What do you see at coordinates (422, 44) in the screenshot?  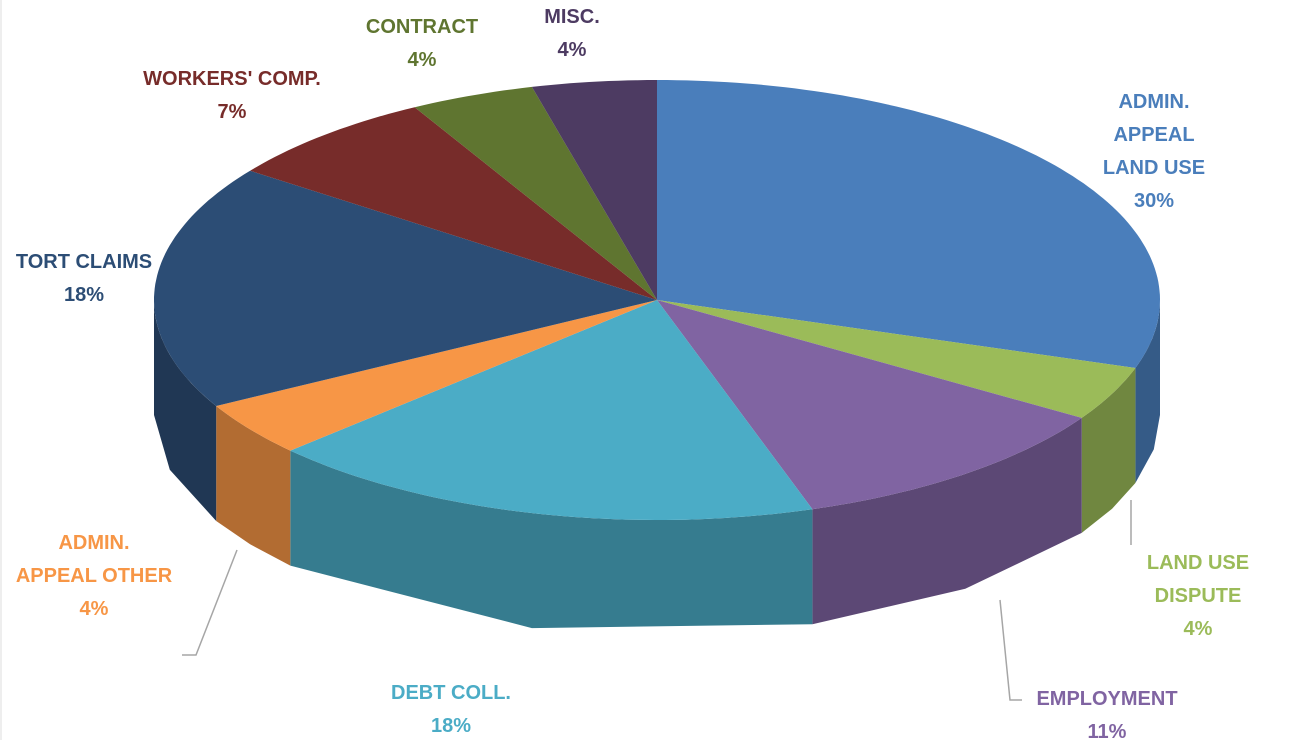 I see `data-label: CONTRACT 4%` at bounding box center [422, 44].